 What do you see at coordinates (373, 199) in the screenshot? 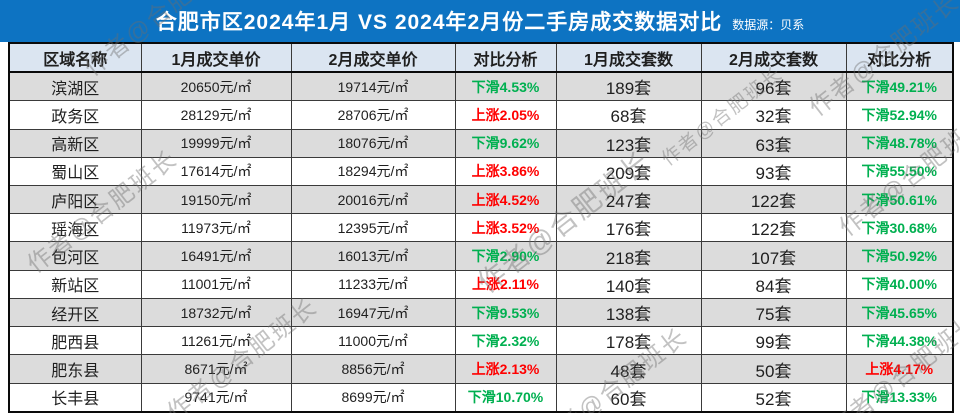
I see `cell-feb-price: 20016元/㎡` at bounding box center [373, 199].